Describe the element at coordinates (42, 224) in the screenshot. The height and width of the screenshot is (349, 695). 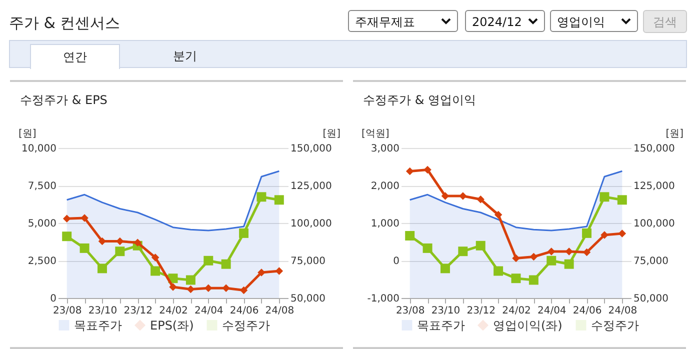
I see `y-tick-label: 5,000` at that location.